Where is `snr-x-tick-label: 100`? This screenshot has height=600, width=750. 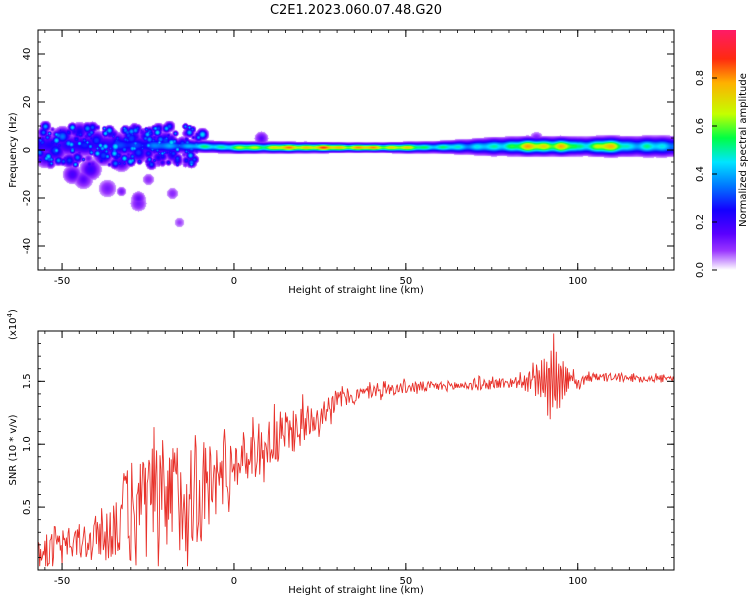 snr-x-tick-label: 100 is located at coordinates (577, 581).